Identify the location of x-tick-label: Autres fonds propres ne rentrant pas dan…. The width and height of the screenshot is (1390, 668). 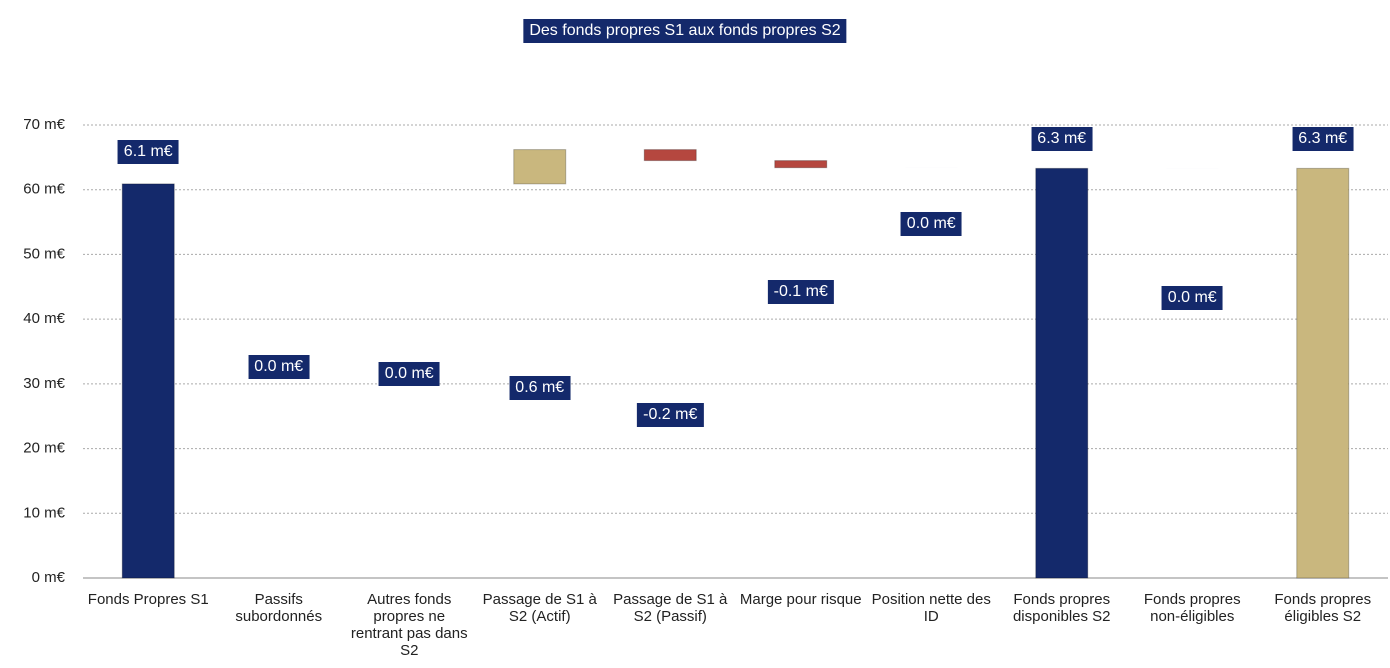
(409, 625).